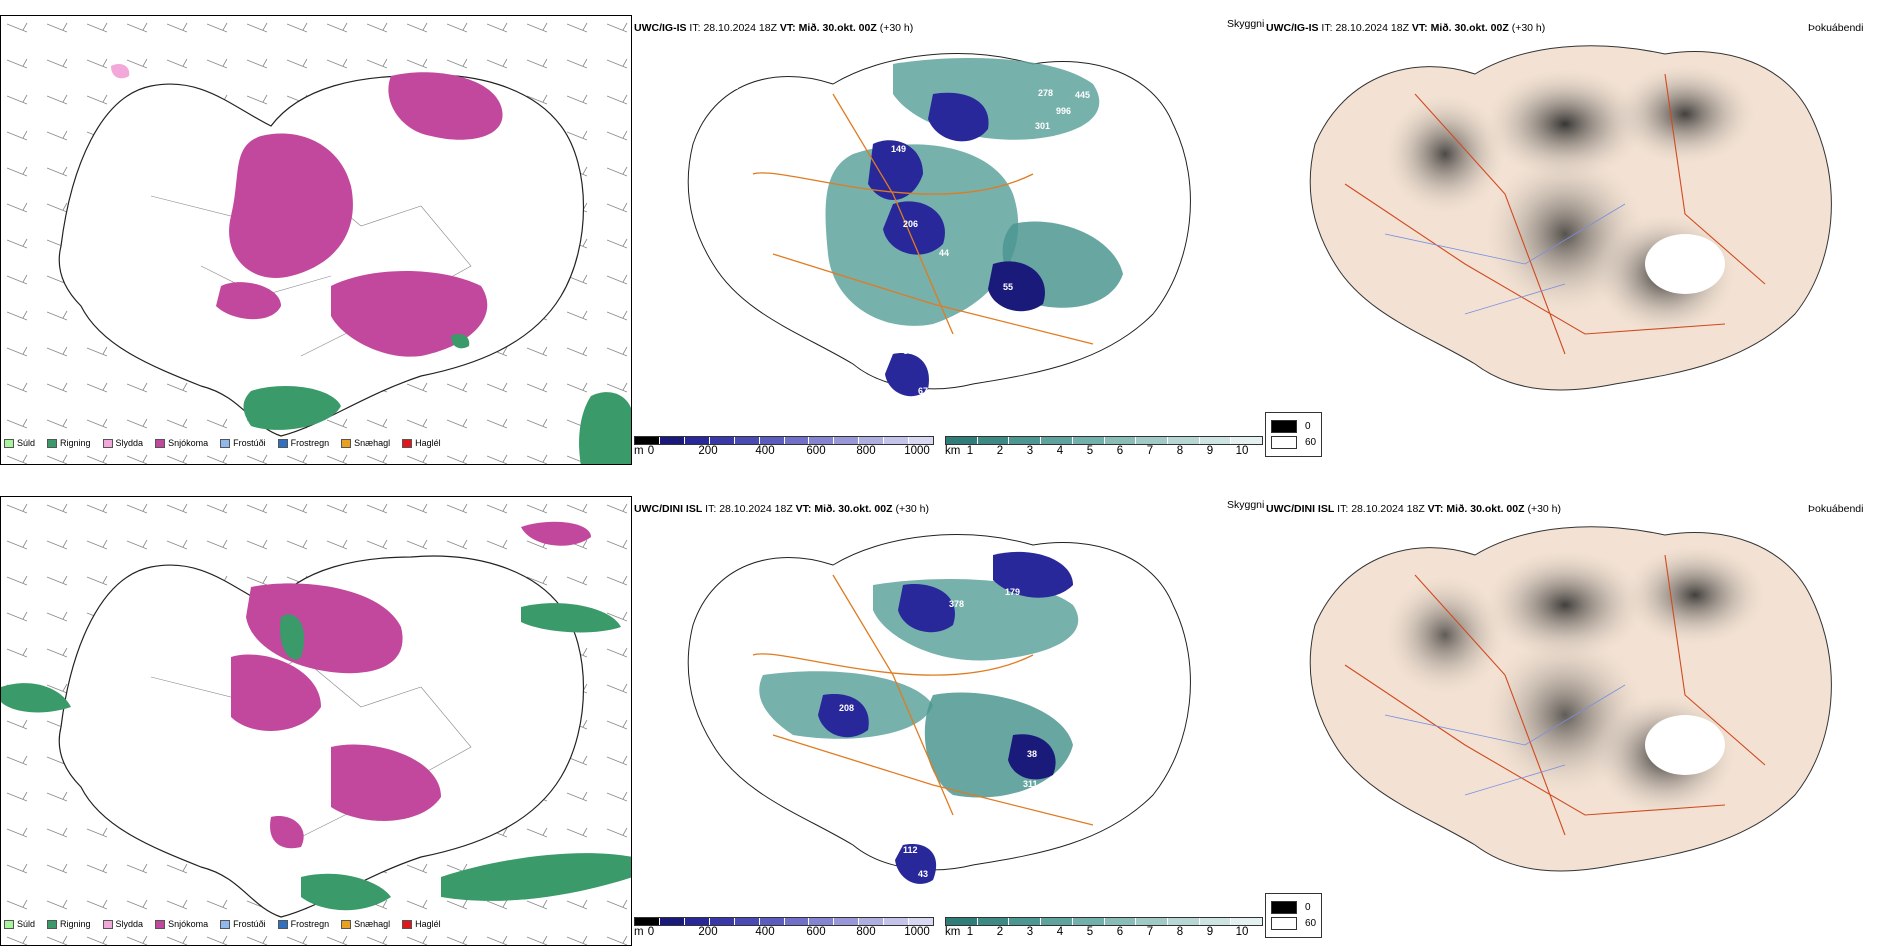 Image resolution: width=1900 pixels, height=950 pixels. I want to click on cloud-label: 67, so click(923, 391).